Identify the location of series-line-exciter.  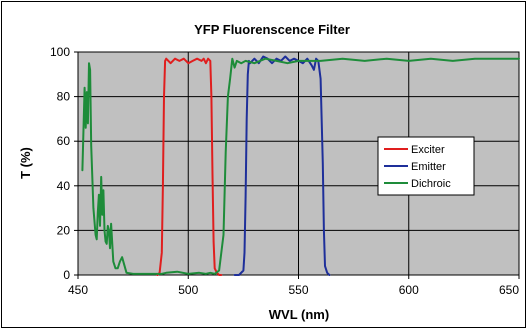
(189, 166).